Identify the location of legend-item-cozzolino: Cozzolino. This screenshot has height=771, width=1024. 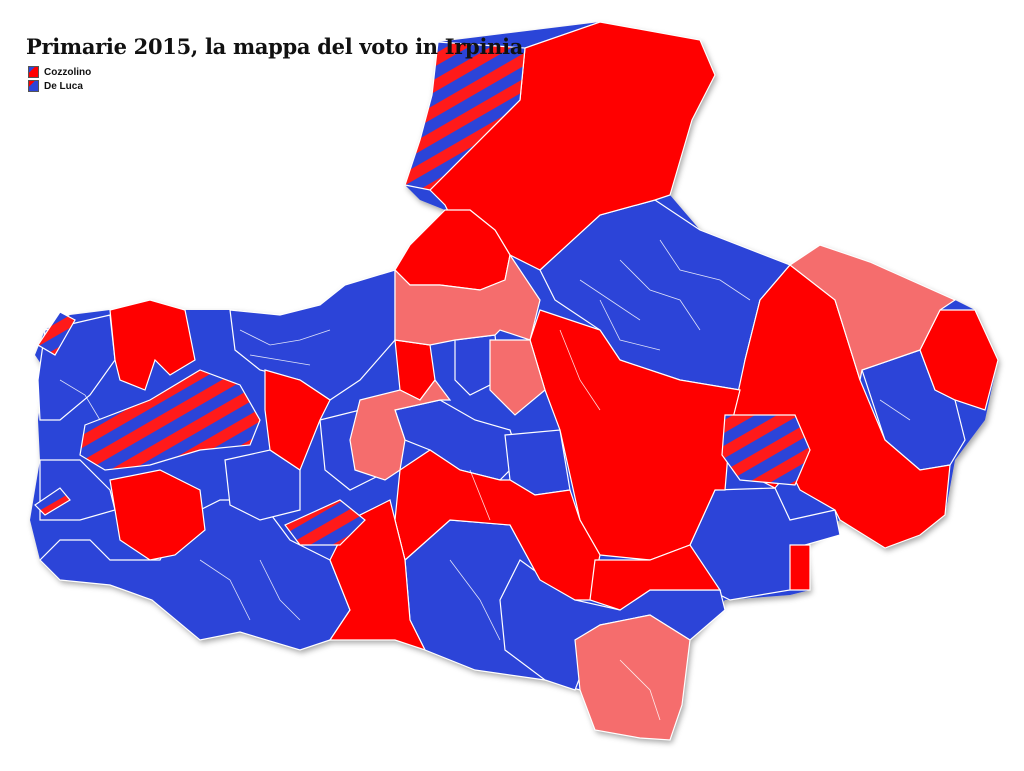
(59, 72).